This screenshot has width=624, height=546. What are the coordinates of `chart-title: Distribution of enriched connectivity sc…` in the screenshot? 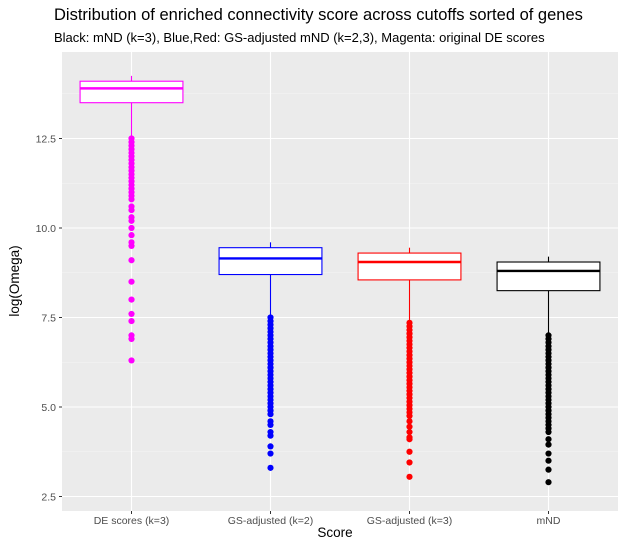 It's located at (318, 15).